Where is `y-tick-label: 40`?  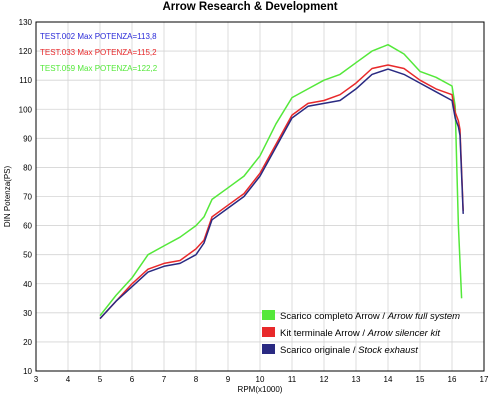
y-tick-label: 40 is located at coordinates (27, 284).